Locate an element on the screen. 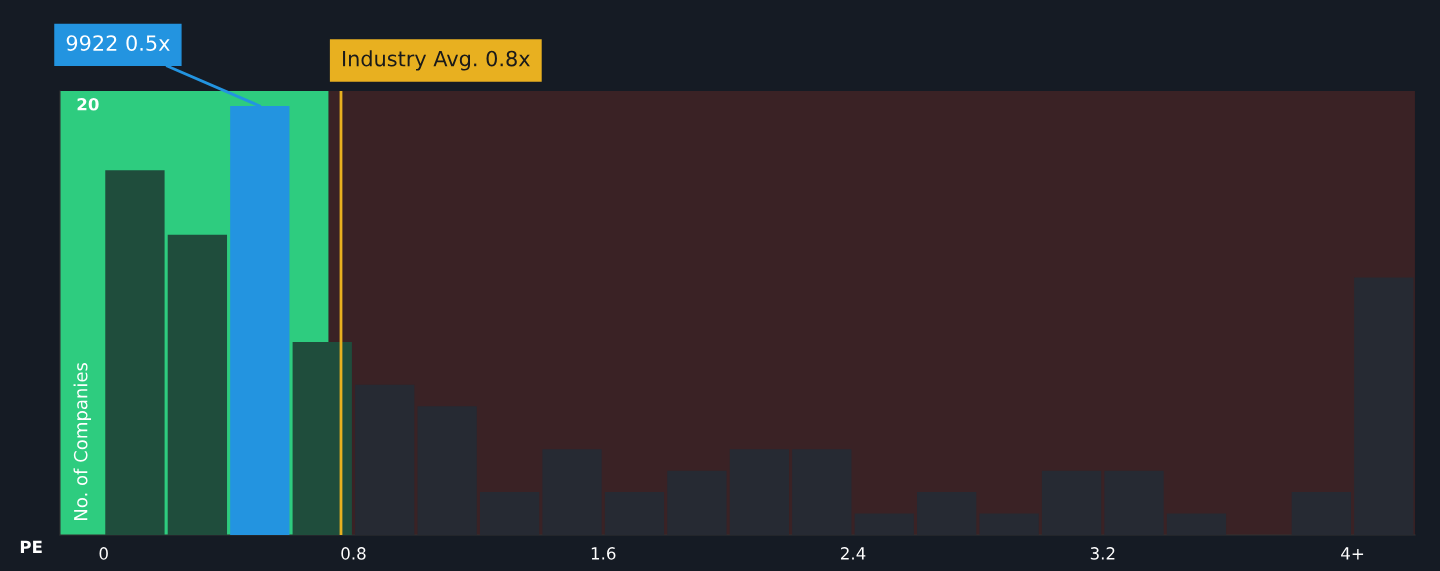  x-tick-label: 2.4 is located at coordinates (853, 553).